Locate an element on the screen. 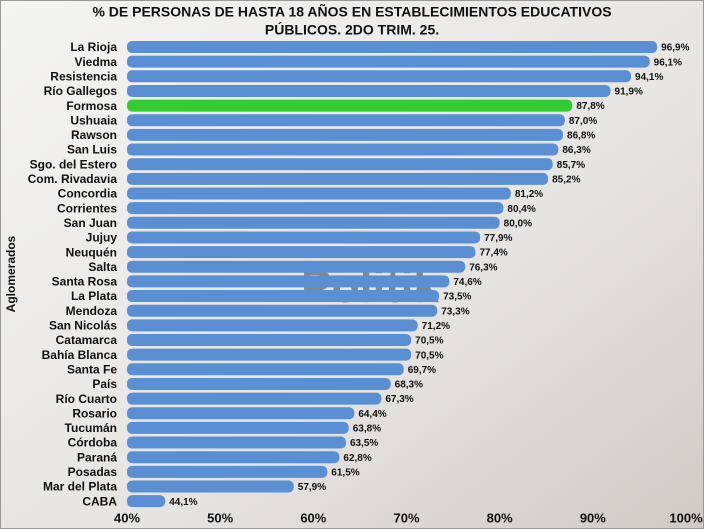 This screenshot has width=704, height=529. value-label: 44,1% is located at coordinates (183, 502).